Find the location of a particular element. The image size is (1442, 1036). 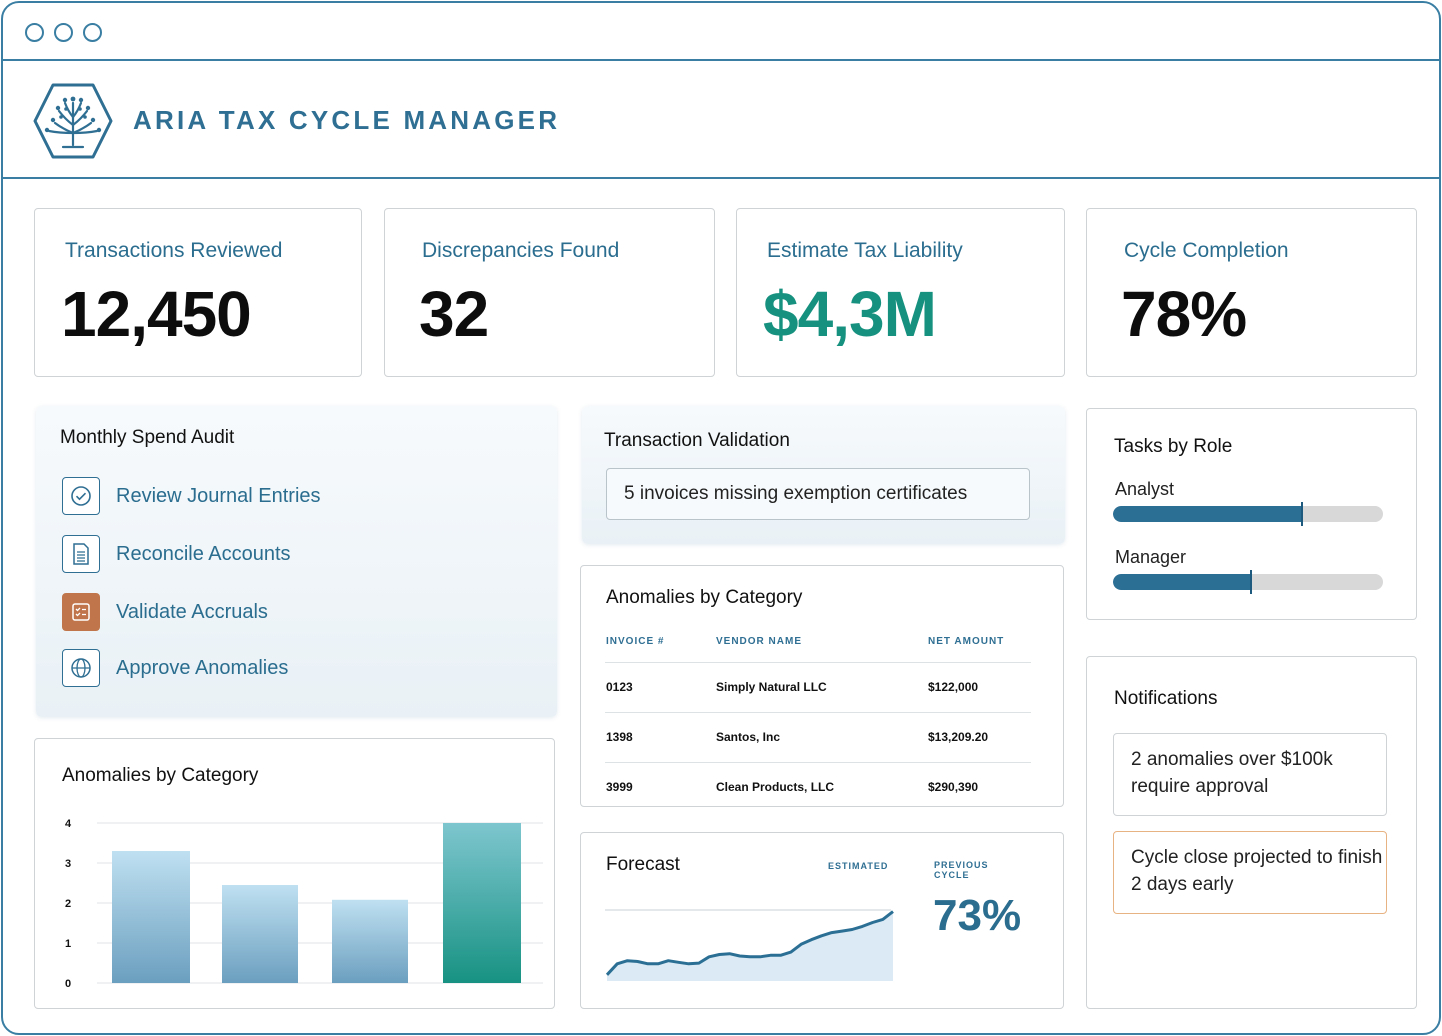

tree-logo-icon is located at coordinates (73, 121).